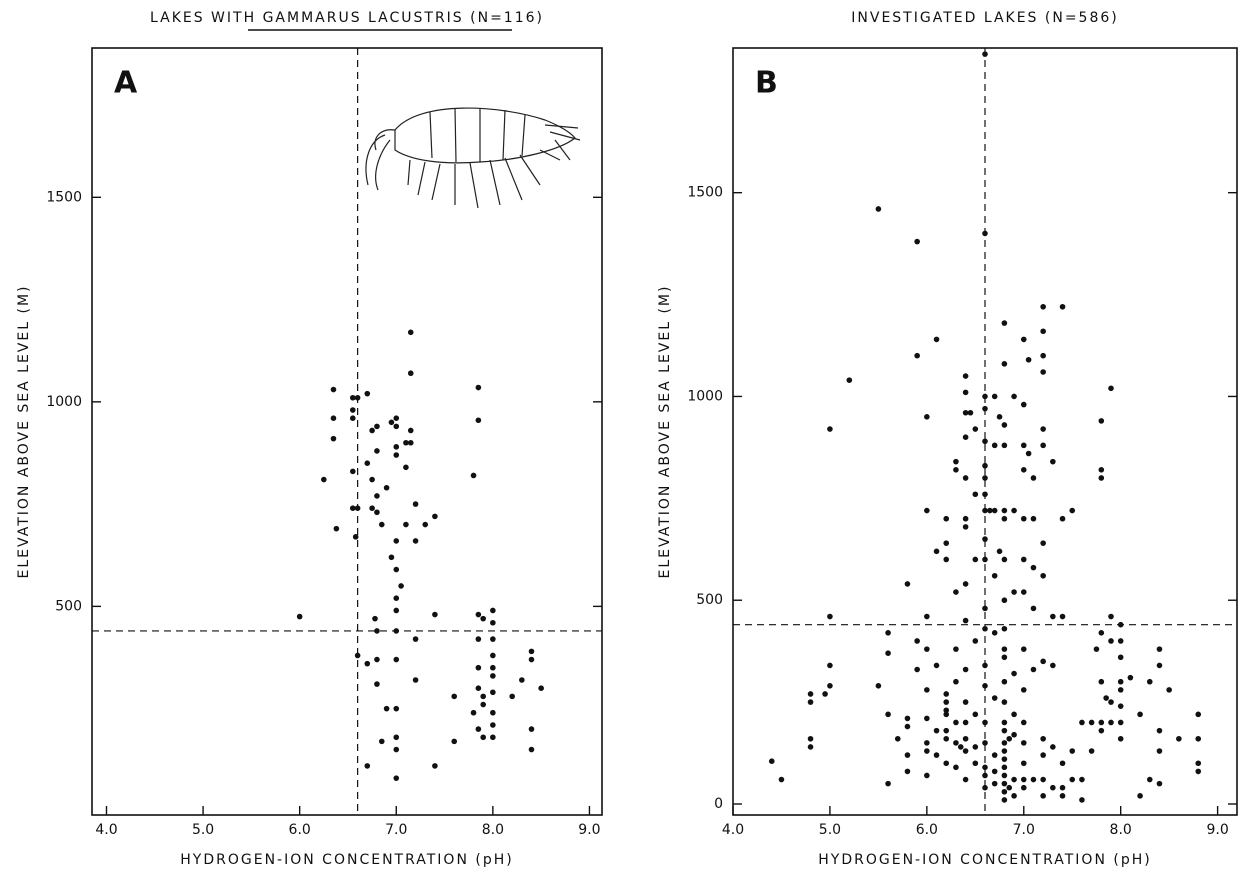  What do you see at coordinates (1024, 830) in the screenshot?
I see `x-tick-label: 7.0` at bounding box center [1024, 830].